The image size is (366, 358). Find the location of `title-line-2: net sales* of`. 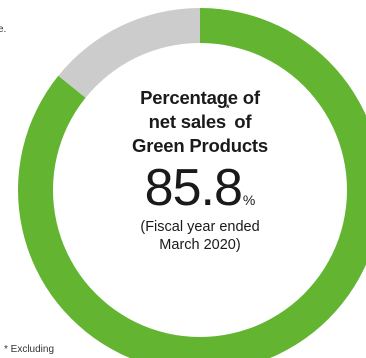

title-line-2: net sales* of is located at coordinates (200, 119).